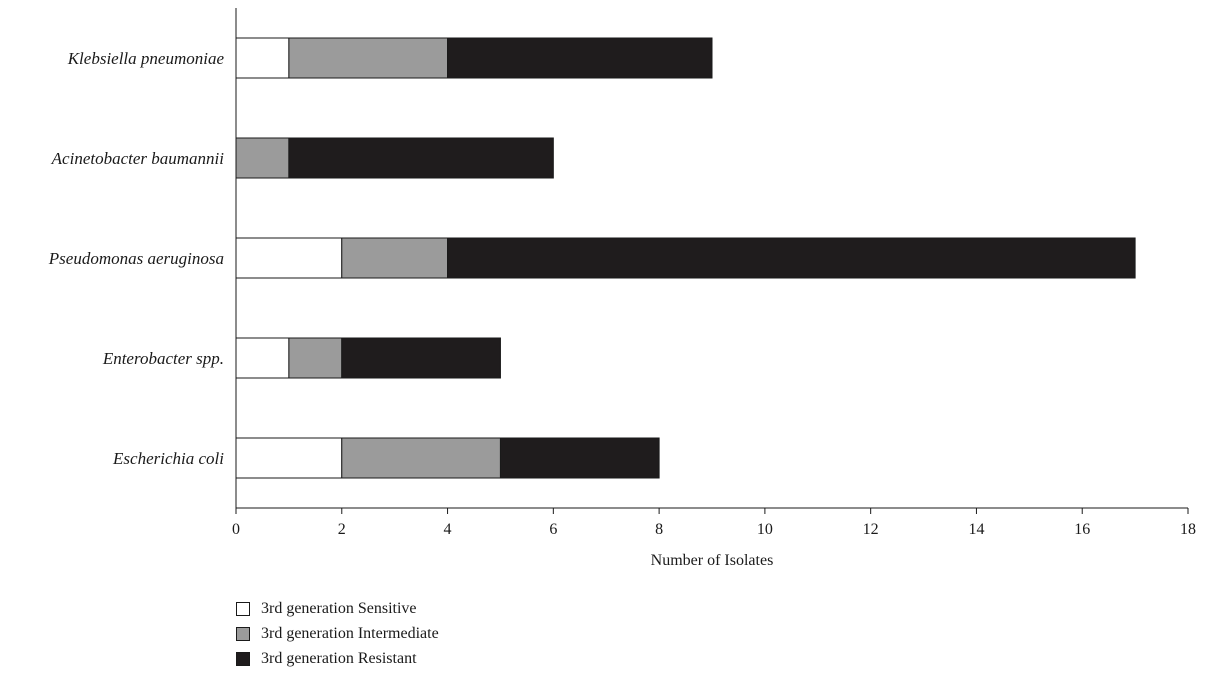 Image resolution: width=1210 pixels, height=673 pixels. What do you see at coordinates (236, 529) in the screenshot?
I see `x-tick-label-0: 0` at bounding box center [236, 529].